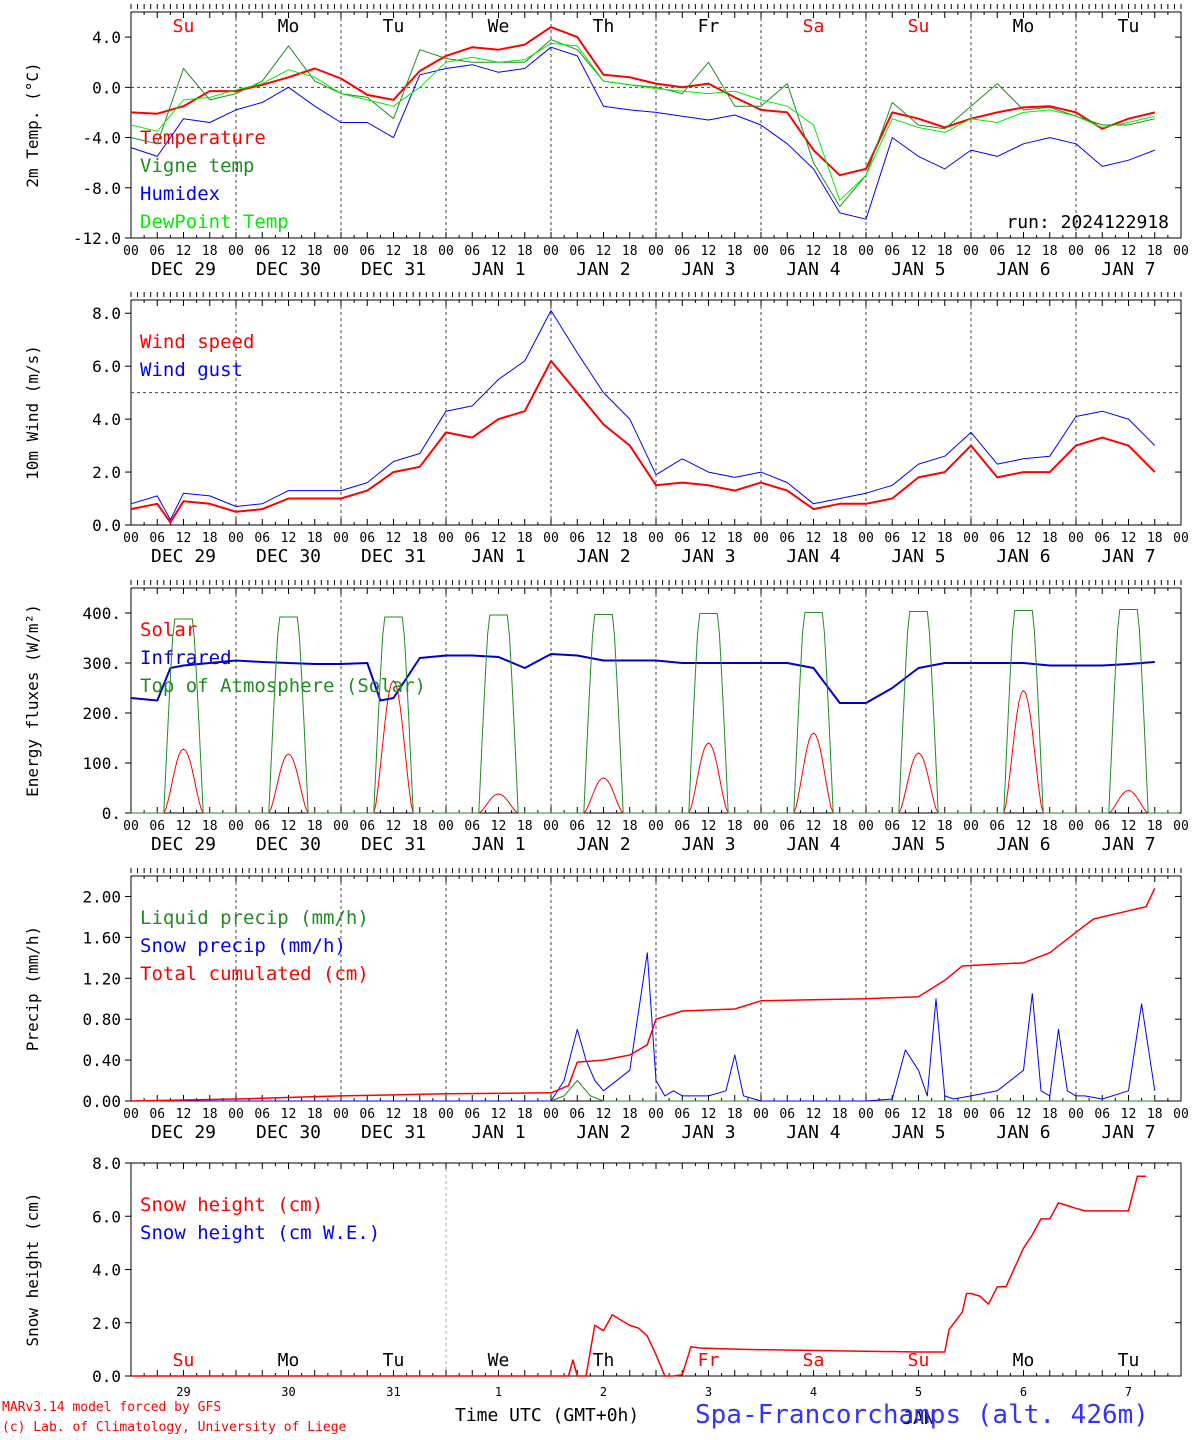  Describe the element at coordinates (289, 26) in the screenshot. I see `weekday-label: Mo` at that location.